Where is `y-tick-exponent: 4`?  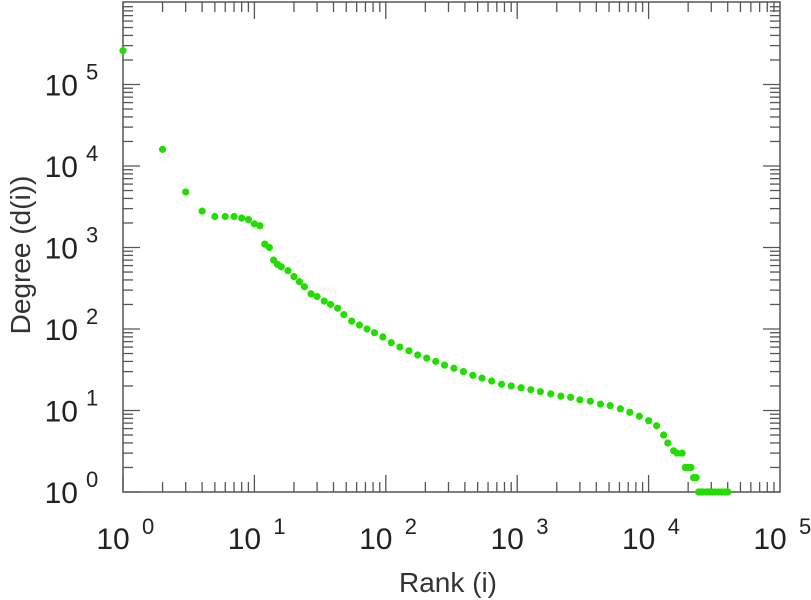
y-tick-exponent: 4 is located at coordinates (92, 153).